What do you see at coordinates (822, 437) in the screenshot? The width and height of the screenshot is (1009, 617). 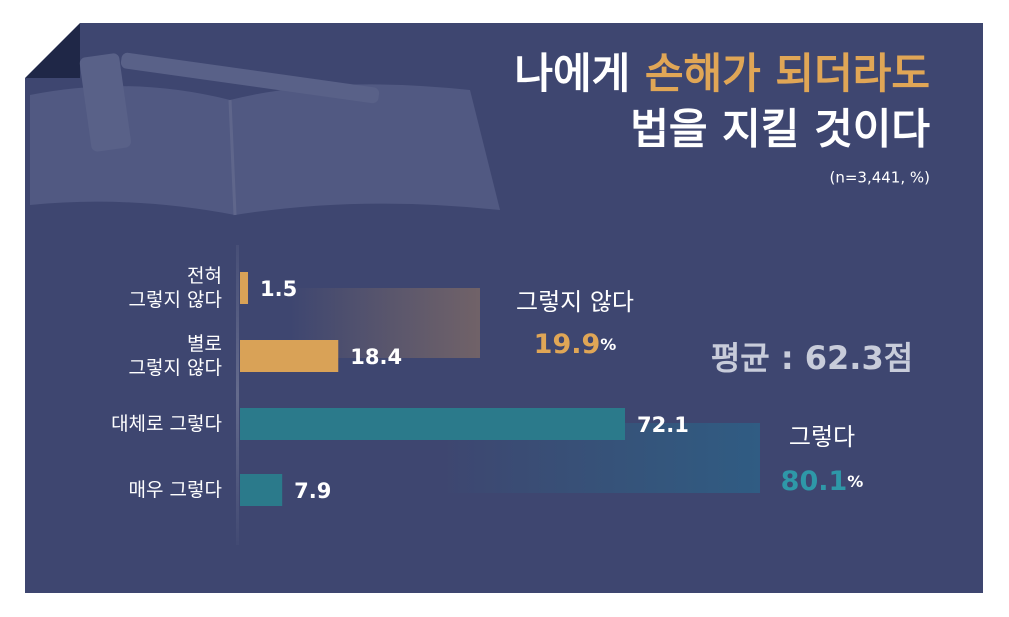 I see `group-name: 그렇다` at bounding box center [822, 437].